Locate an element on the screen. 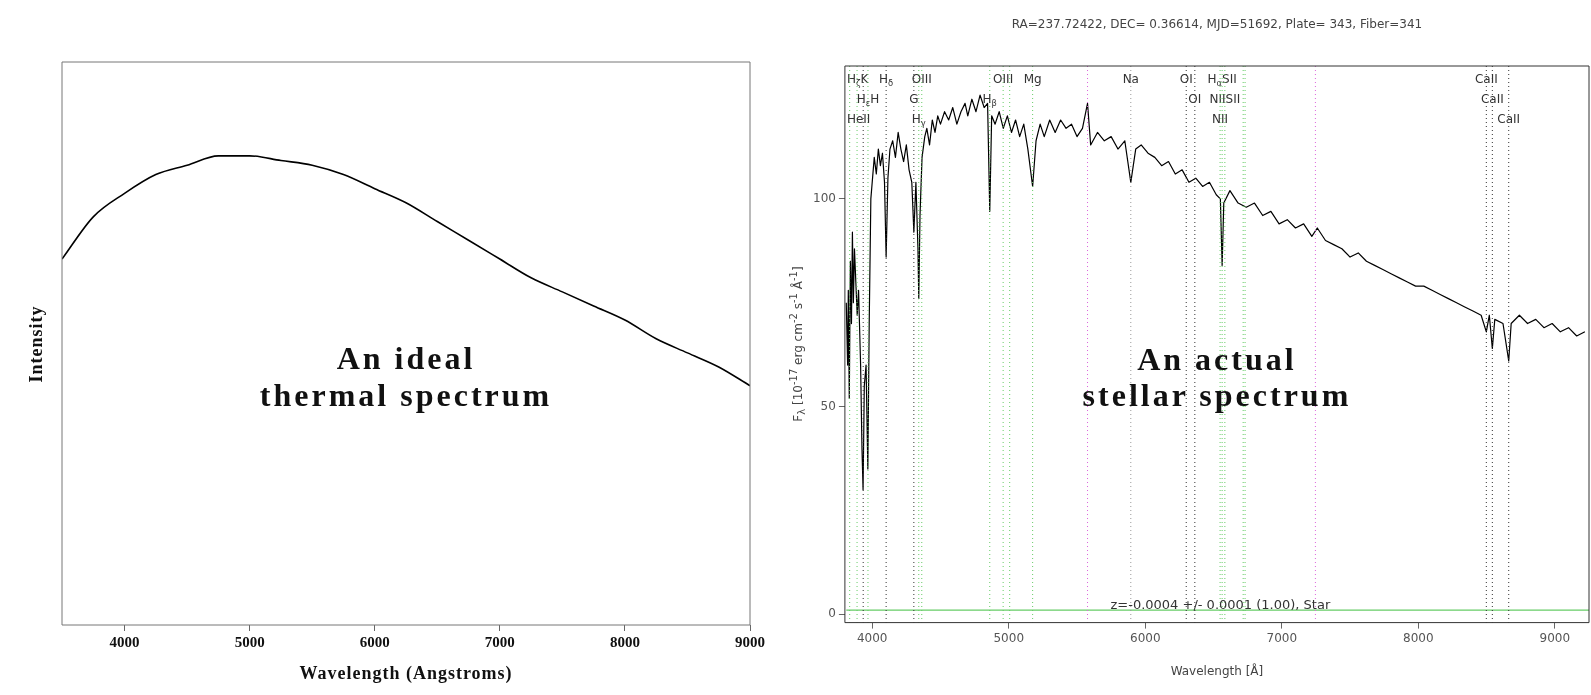 This screenshot has width=1591, height=695. ref-line-label: NII is located at coordinates (1220, 119).